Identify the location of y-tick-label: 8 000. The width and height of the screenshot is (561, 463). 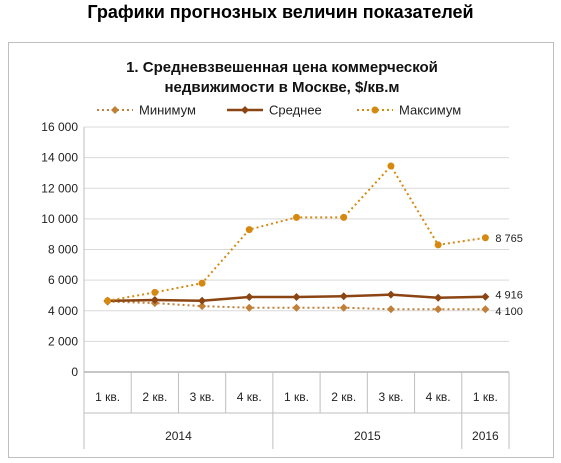
(63, 250).